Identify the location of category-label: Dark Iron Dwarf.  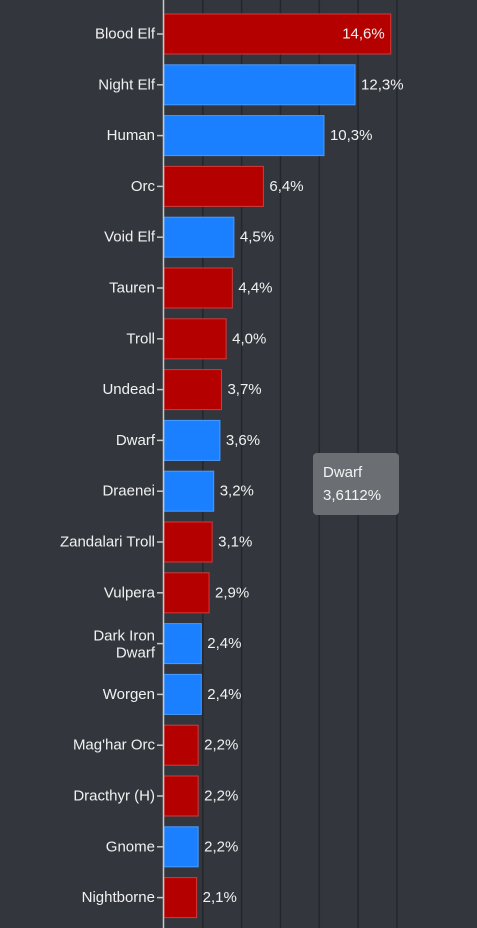
(124, 645).